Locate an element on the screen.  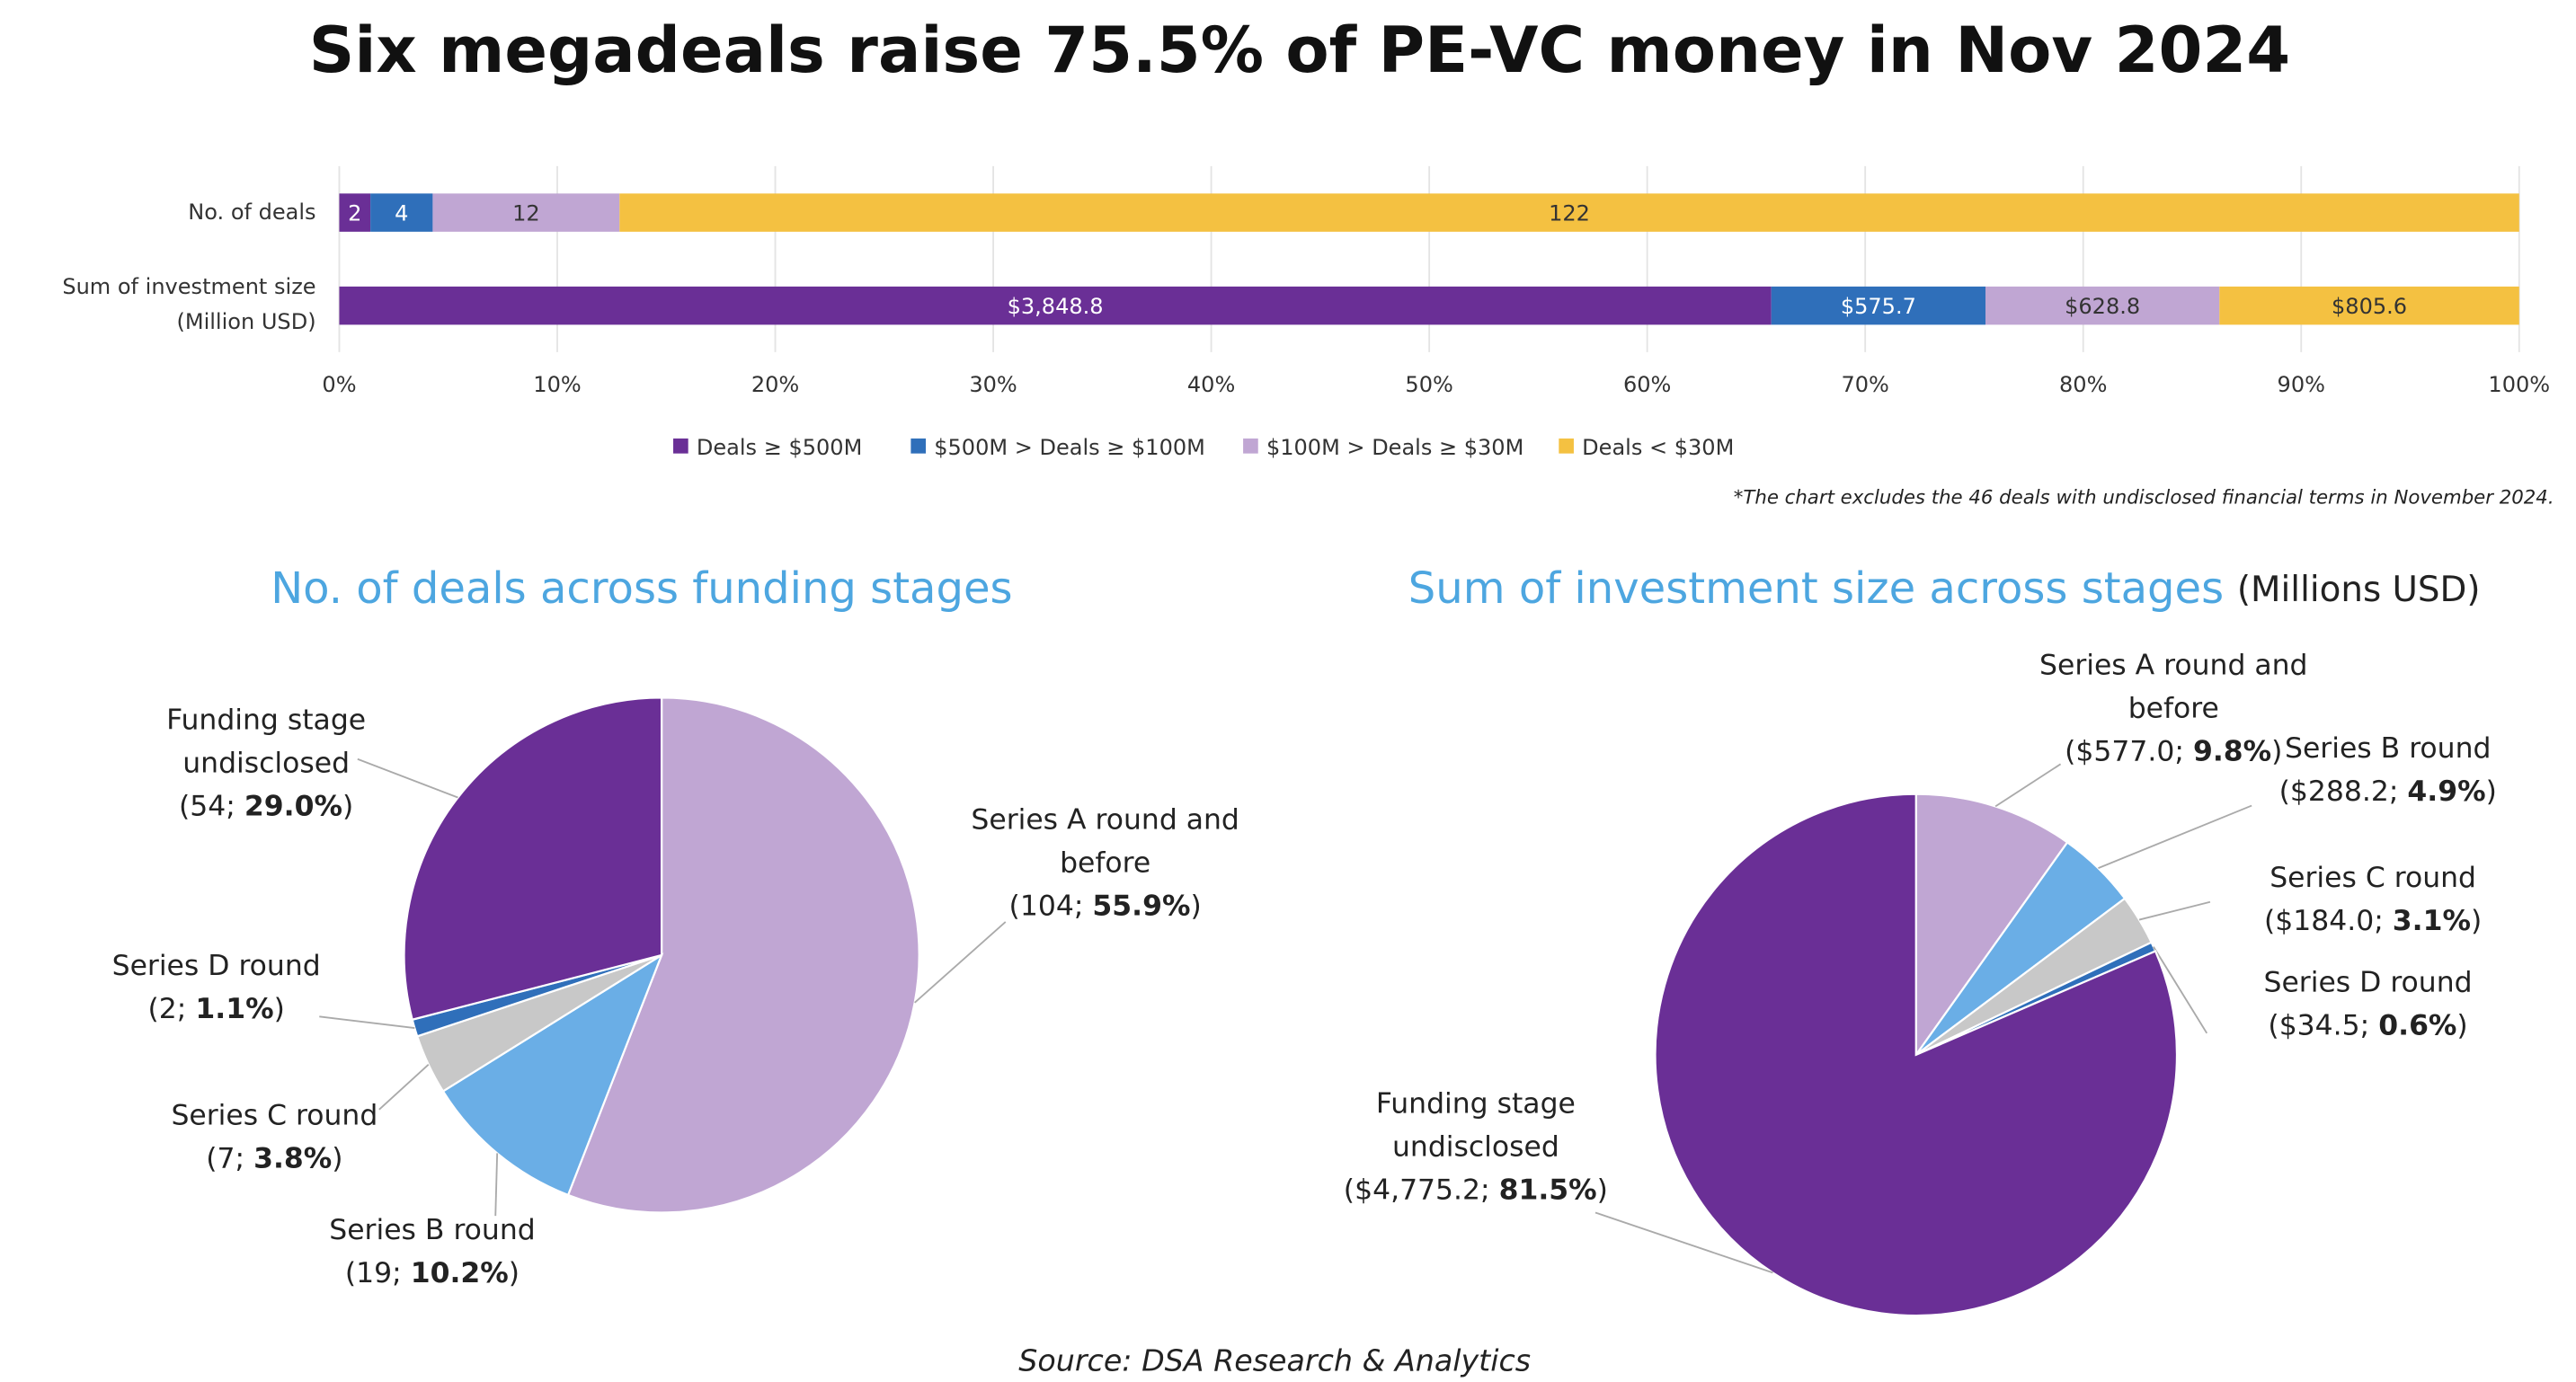
category-text: No. of deals is located at coordinates (252, 212).